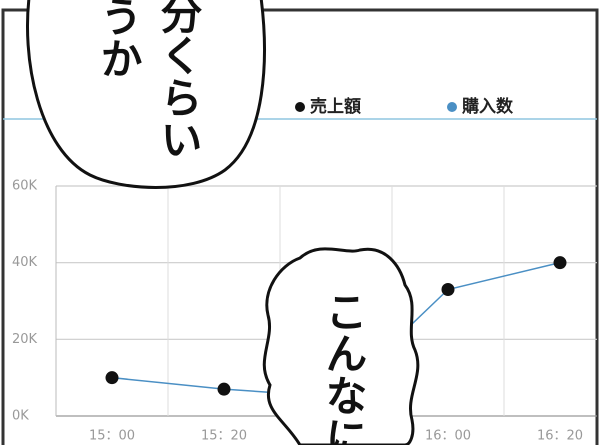 The height and width of the screenshot is (445, 600). What do you see at coordinates (448, 436) in the screenshot?
I see `x-tick-label: 16：00` at bounding box center [448, 436].